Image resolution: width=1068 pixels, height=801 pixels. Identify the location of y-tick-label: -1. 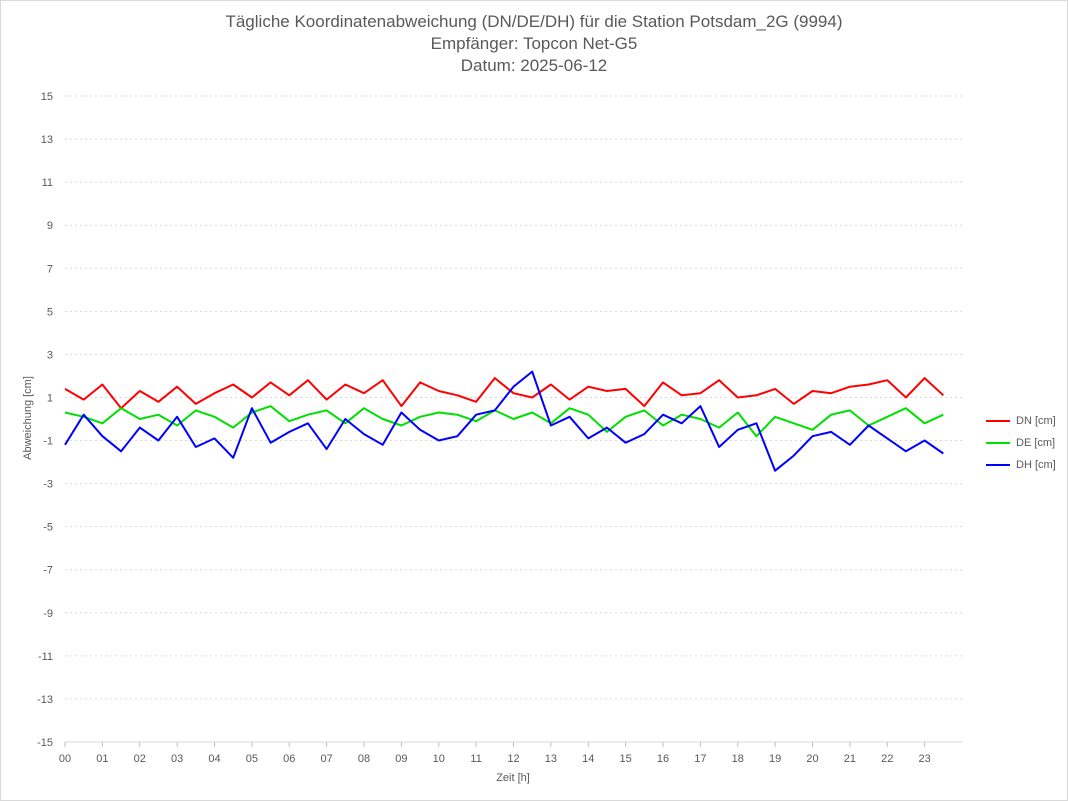
(48, 442).